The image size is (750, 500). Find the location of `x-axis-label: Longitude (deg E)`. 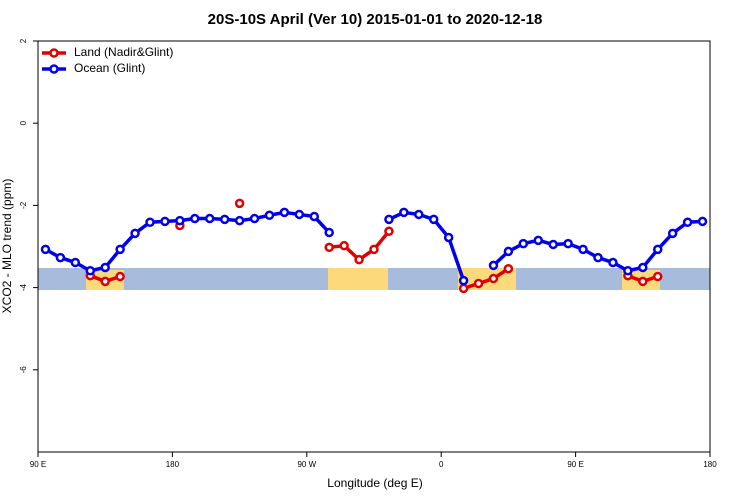

x-axis-label: Longitude (deg E) is located at coordinates (374, 483).